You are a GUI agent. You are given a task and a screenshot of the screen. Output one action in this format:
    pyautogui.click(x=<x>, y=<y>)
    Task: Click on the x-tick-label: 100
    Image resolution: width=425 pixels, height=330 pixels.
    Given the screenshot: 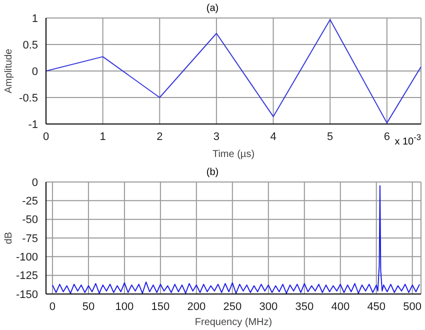 What is the action you would take?
    pyautogui.click(x=124, y=306)
    